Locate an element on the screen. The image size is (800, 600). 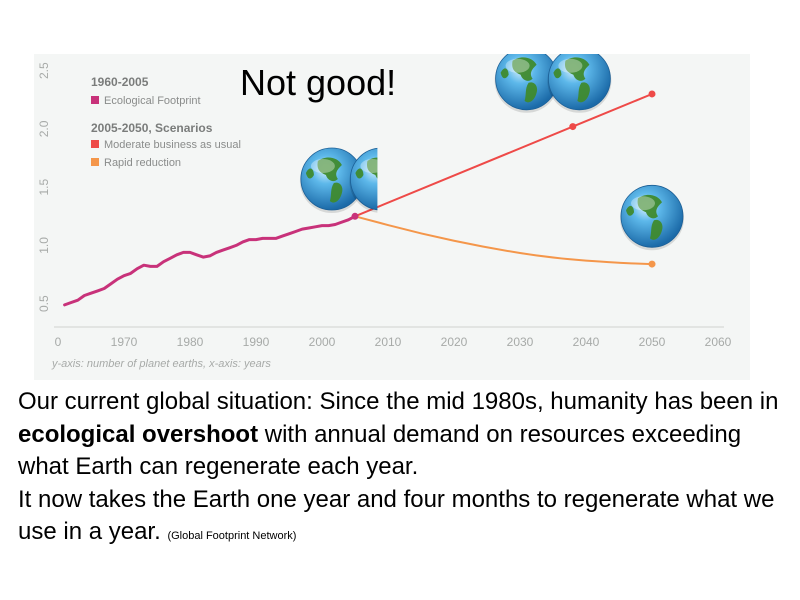
x-tick-label: 2020 is located at coordinates (454, 342).